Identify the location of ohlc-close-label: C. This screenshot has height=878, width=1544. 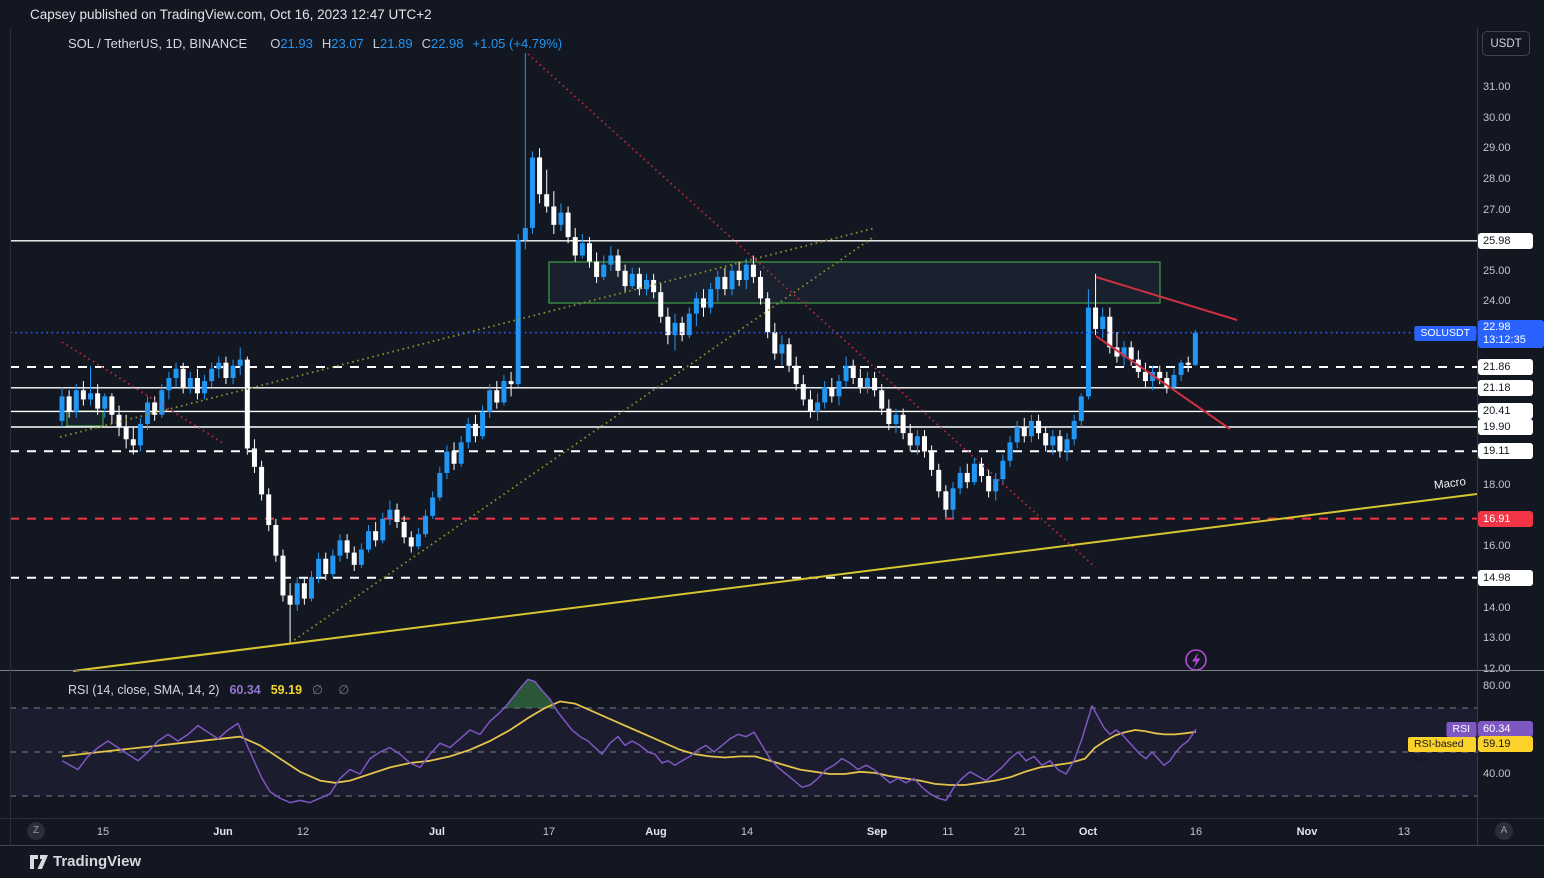
(426, 43).